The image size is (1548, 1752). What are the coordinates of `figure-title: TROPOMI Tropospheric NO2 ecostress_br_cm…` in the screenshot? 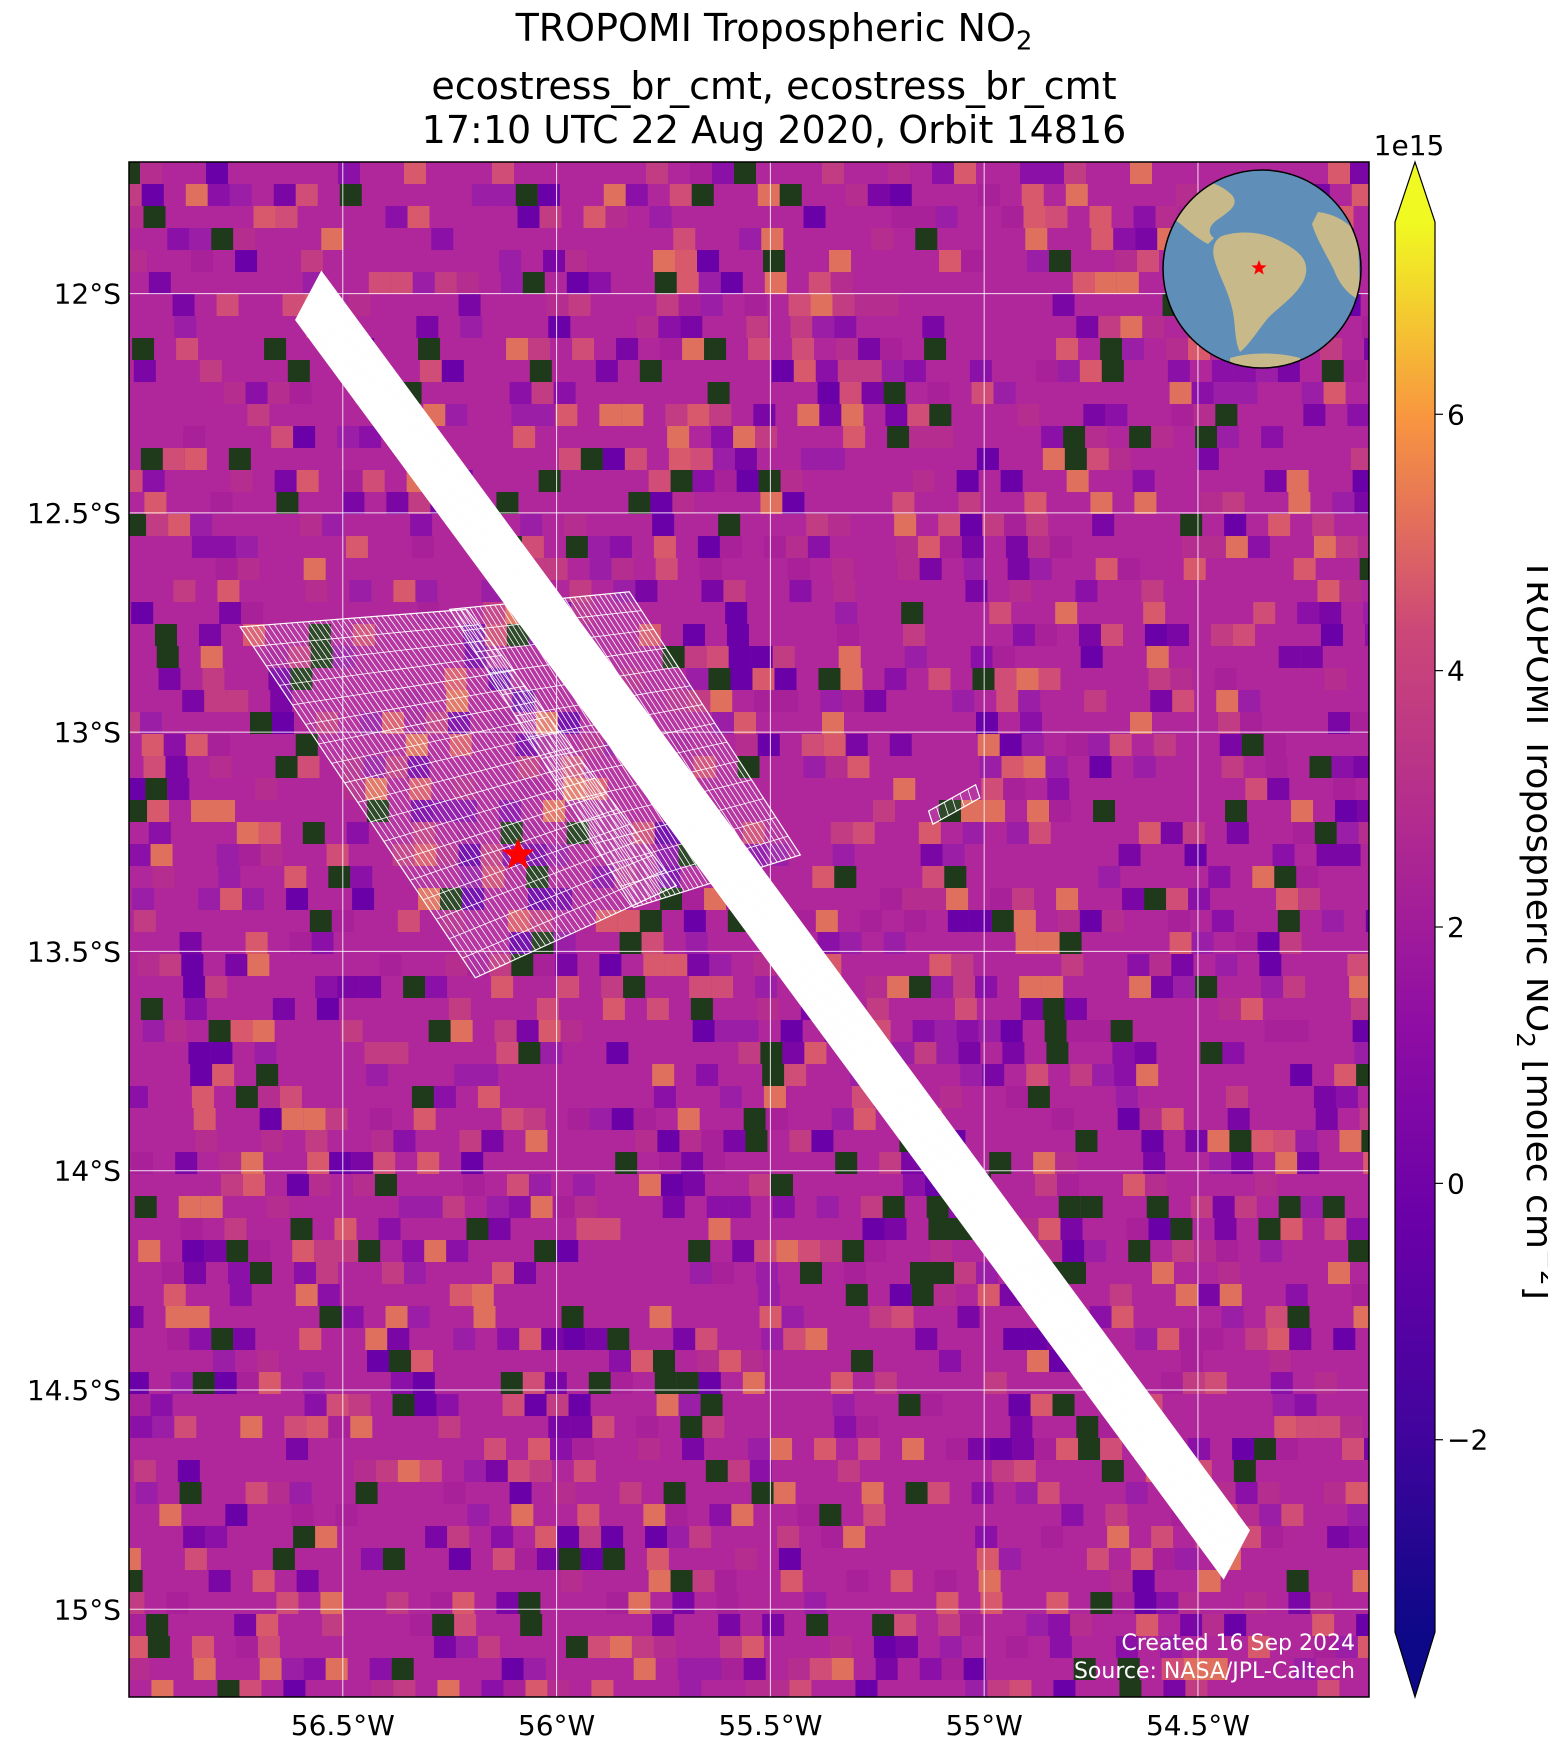 It's located at (774, 79).